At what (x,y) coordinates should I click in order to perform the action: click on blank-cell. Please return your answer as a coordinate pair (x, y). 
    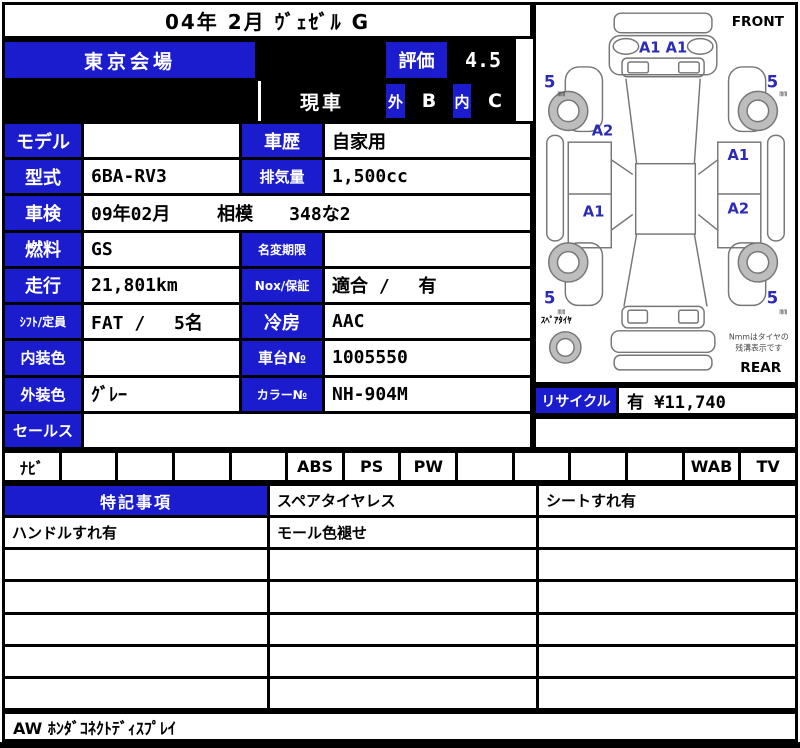
    Looking at the image, I should click on (665, 433).